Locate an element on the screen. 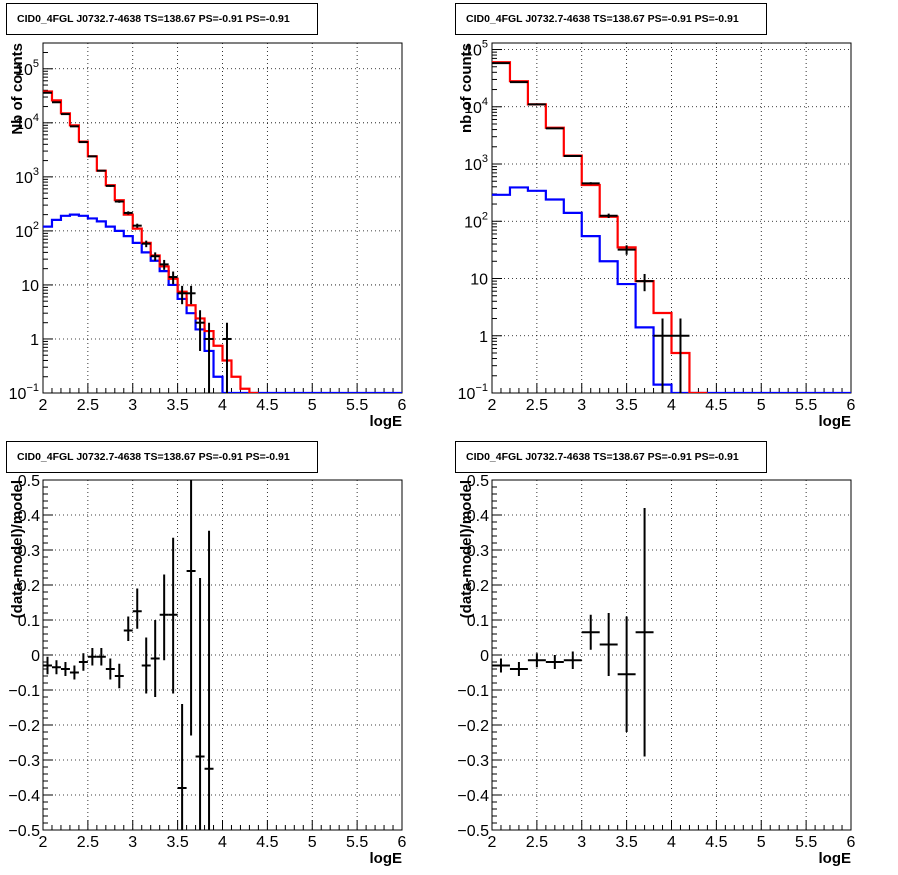  y-tick-label: 10⁴ is located at coordinates (27, 122).